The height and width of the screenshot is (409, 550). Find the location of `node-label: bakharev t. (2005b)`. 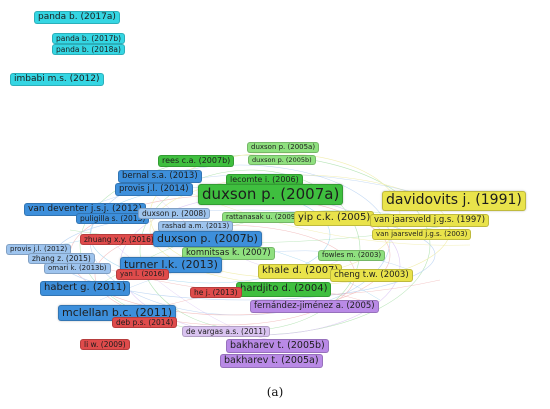

node-label: bakharev t. (2005b) is located at coordinates (277, 346).